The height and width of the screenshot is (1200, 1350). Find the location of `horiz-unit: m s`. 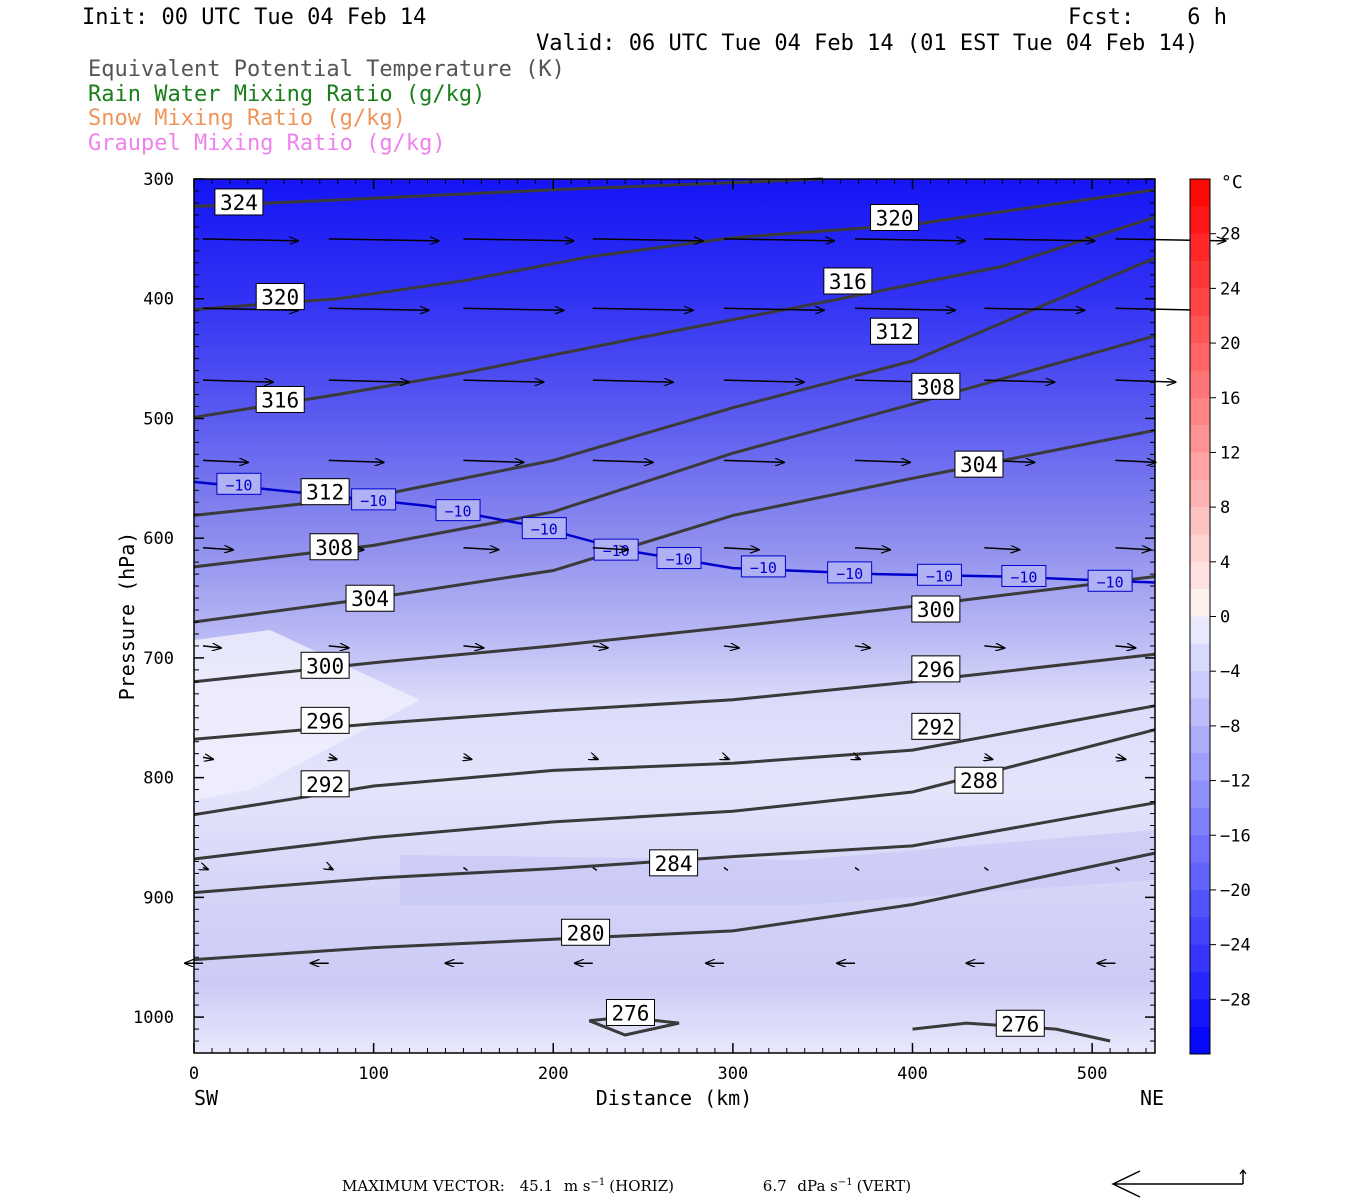

horiz-unit: m s is located at coordinates (577, 1186).